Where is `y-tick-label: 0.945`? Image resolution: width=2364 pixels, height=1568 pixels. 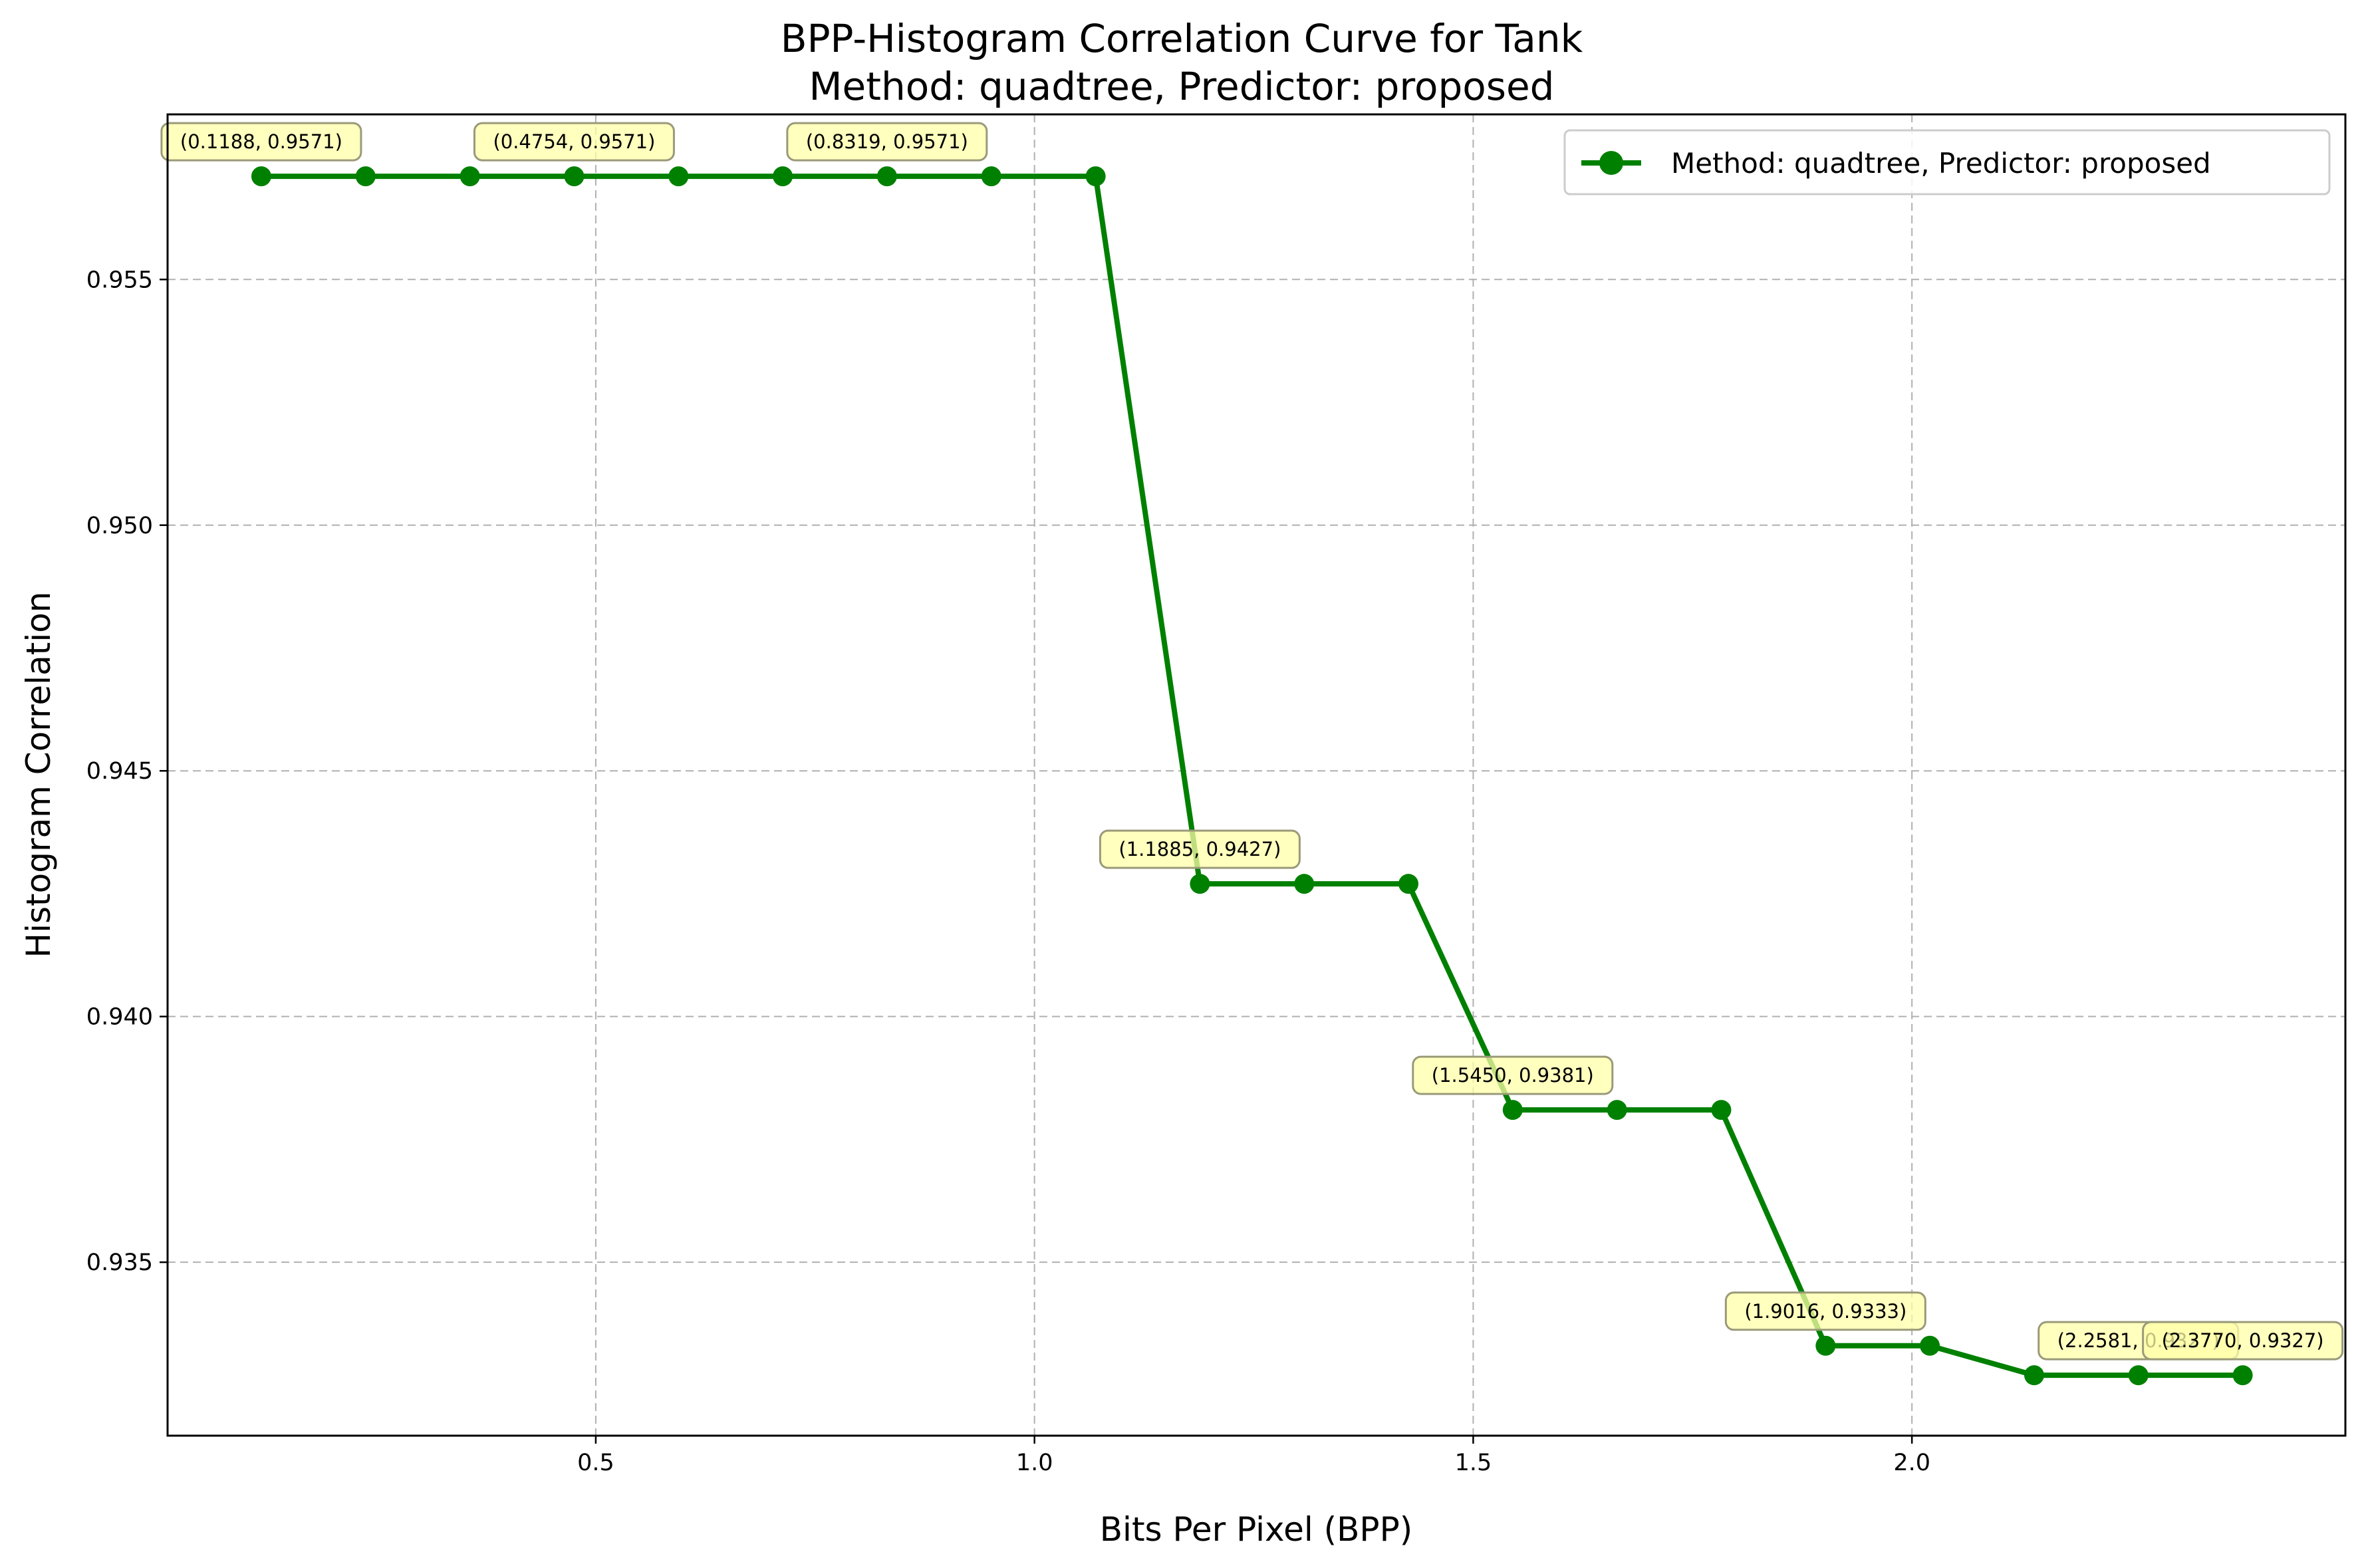
y-tick-label: 0.945 is located at coordinates (119, 771).